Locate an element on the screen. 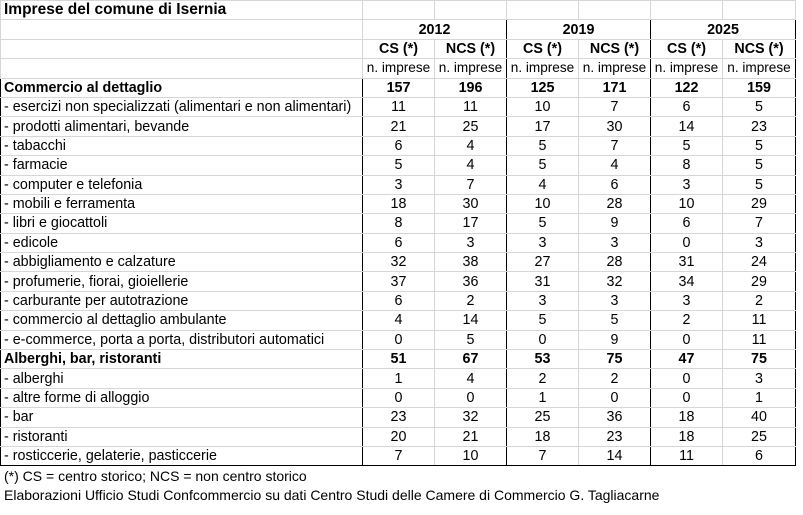  value-cell: 28 is located at coordinates (614, 204).